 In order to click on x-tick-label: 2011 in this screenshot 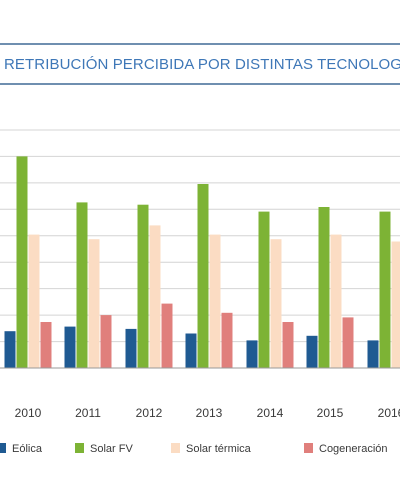, I will do `click(88, 413)`.